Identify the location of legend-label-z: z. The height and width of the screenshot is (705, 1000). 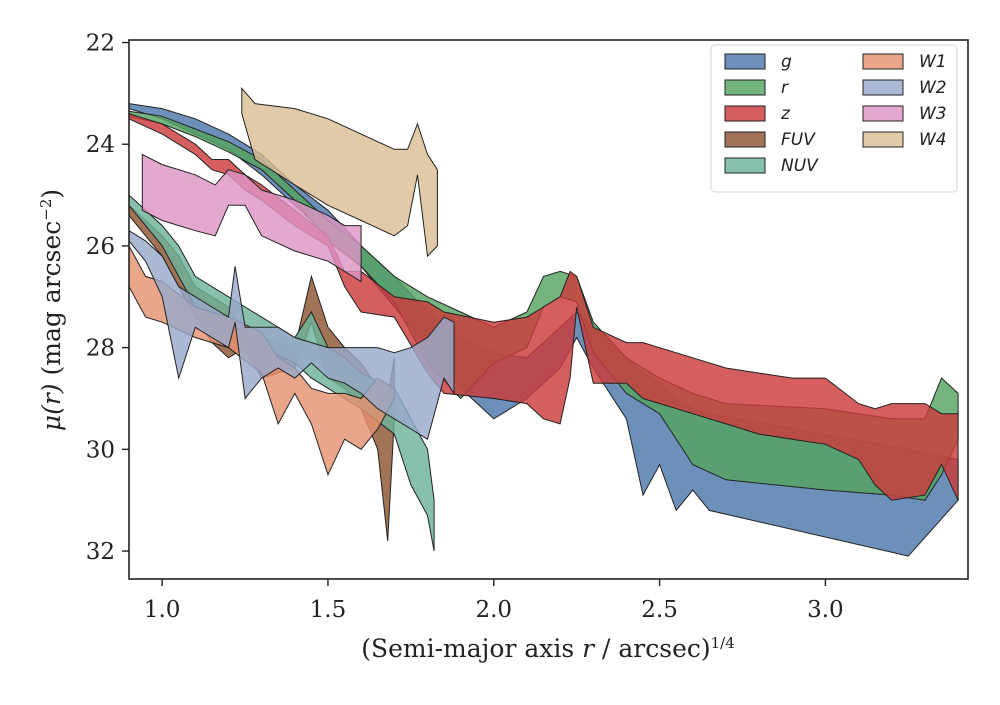
(785, 114).